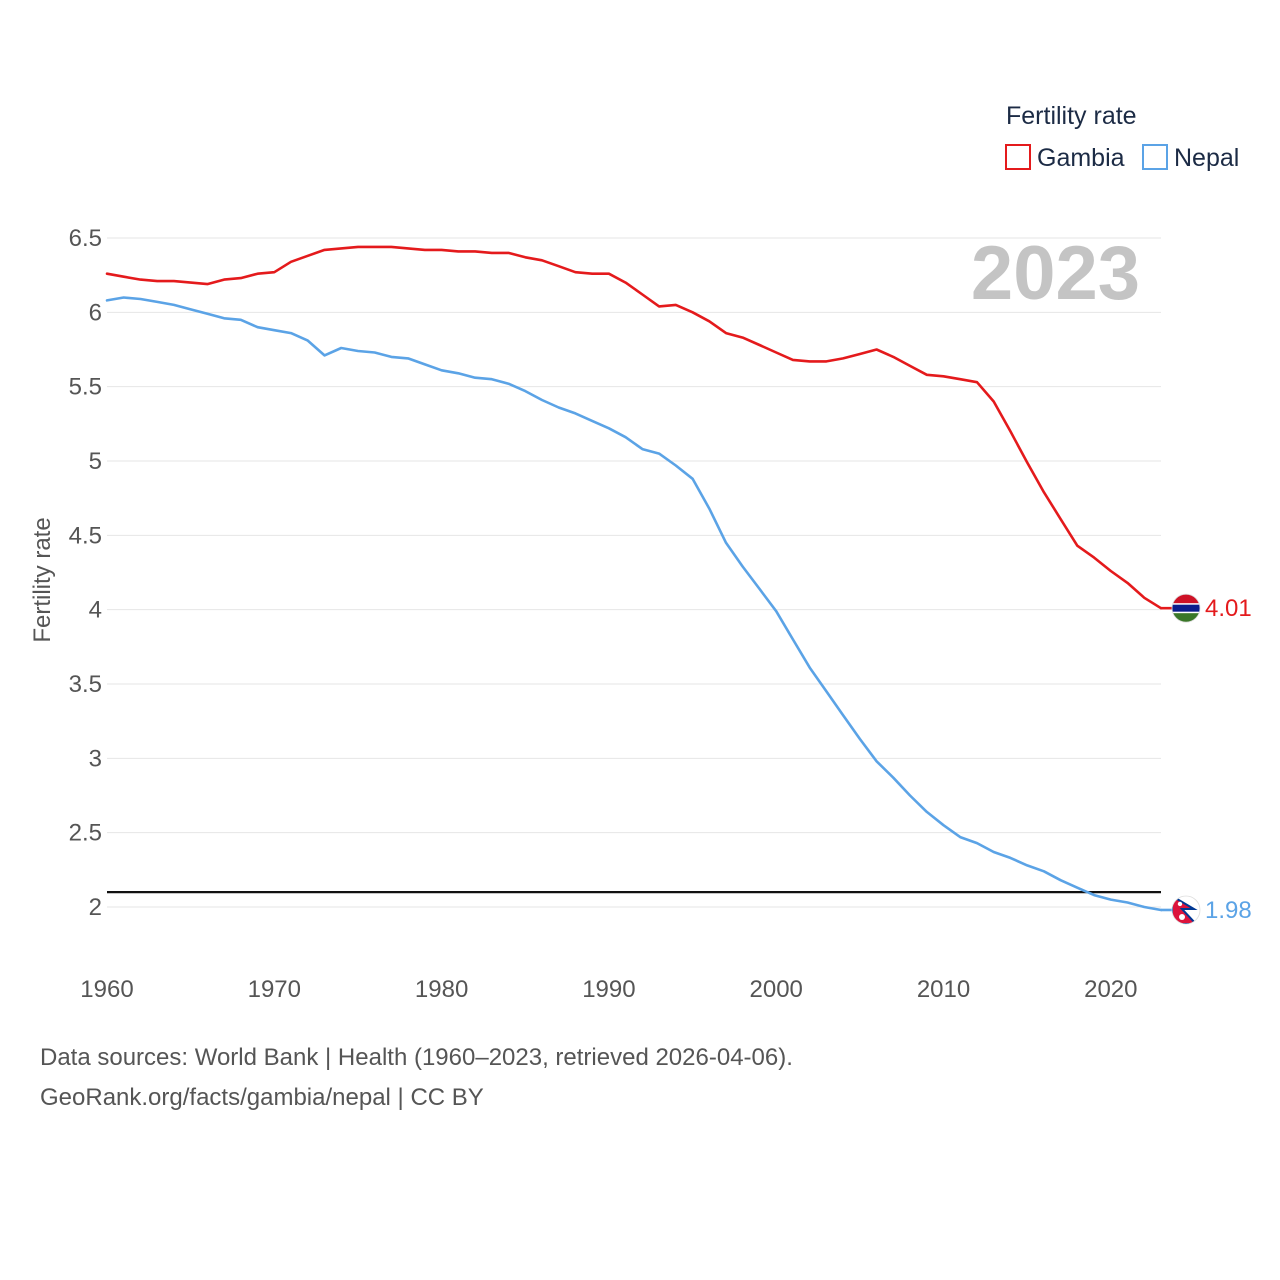 Image resolution: width=1280 pixels, height=1280 pixels. I want to click on x-tick-label: 1990, so click(608, 989).